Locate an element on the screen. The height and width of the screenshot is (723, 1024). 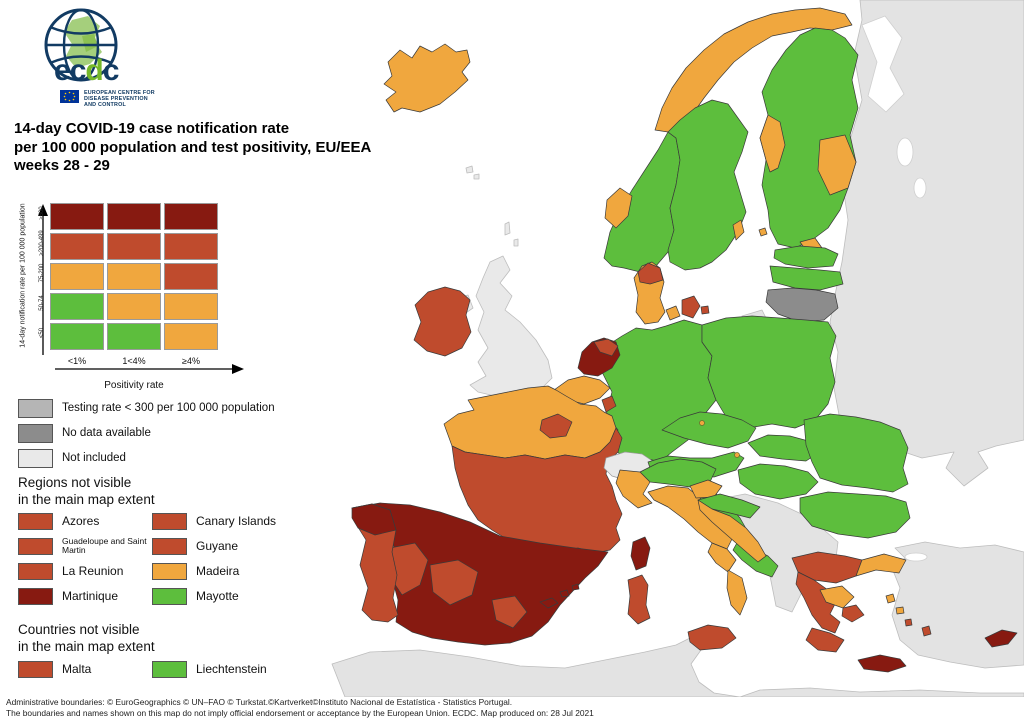
map-region-finland-east is located at coordinates (837, 165).